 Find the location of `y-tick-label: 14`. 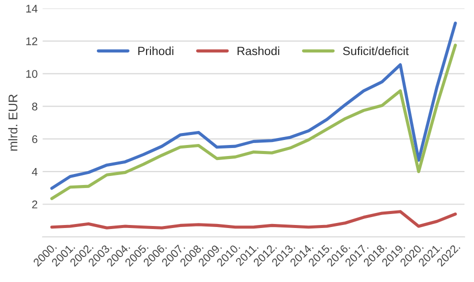

y-tick-label: 14 is located at coordinates (32, 8).